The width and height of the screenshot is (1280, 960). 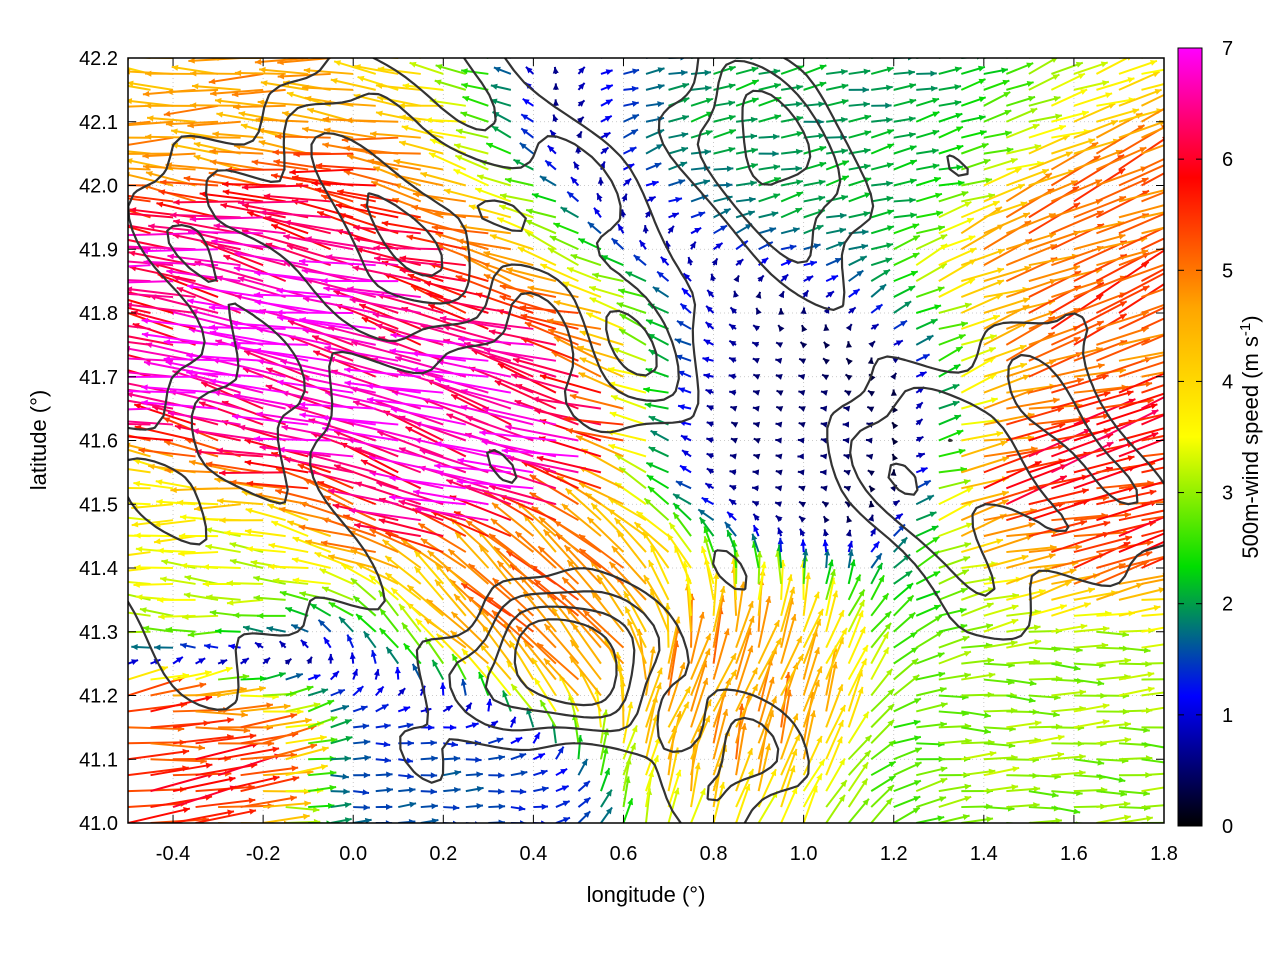 I want to click on y-tick-label: 41.7, so click(x=98, y=378).